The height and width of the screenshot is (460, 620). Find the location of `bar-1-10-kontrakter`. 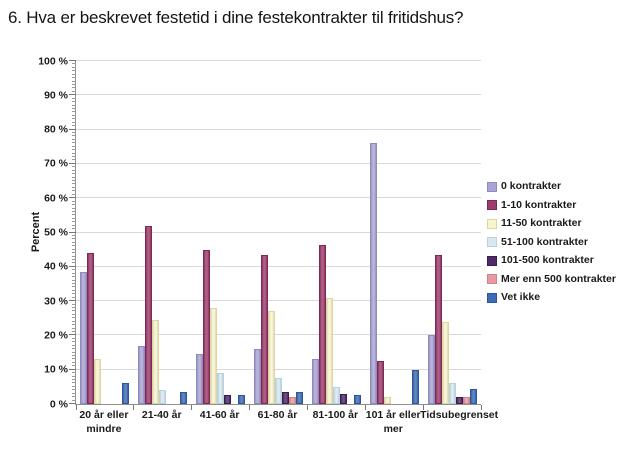

bar-1-10-kontrakter is located at coordinates (149, 314).